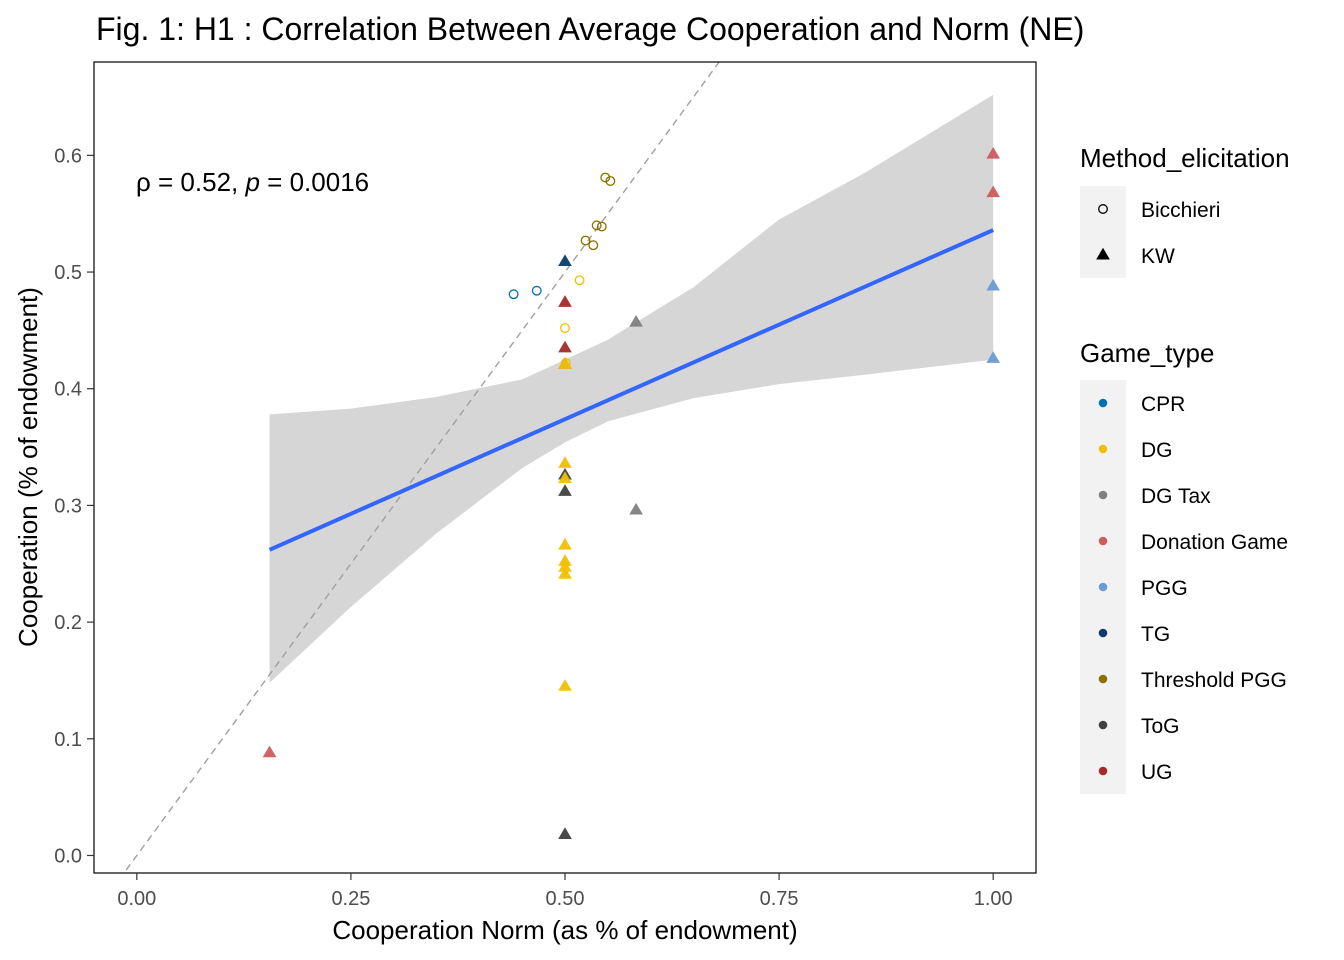  What do you see at coordinates (1176, 496) in the screenshot?
I see `legend-game-label: DG Tax` at bounding box center [1176, 496].